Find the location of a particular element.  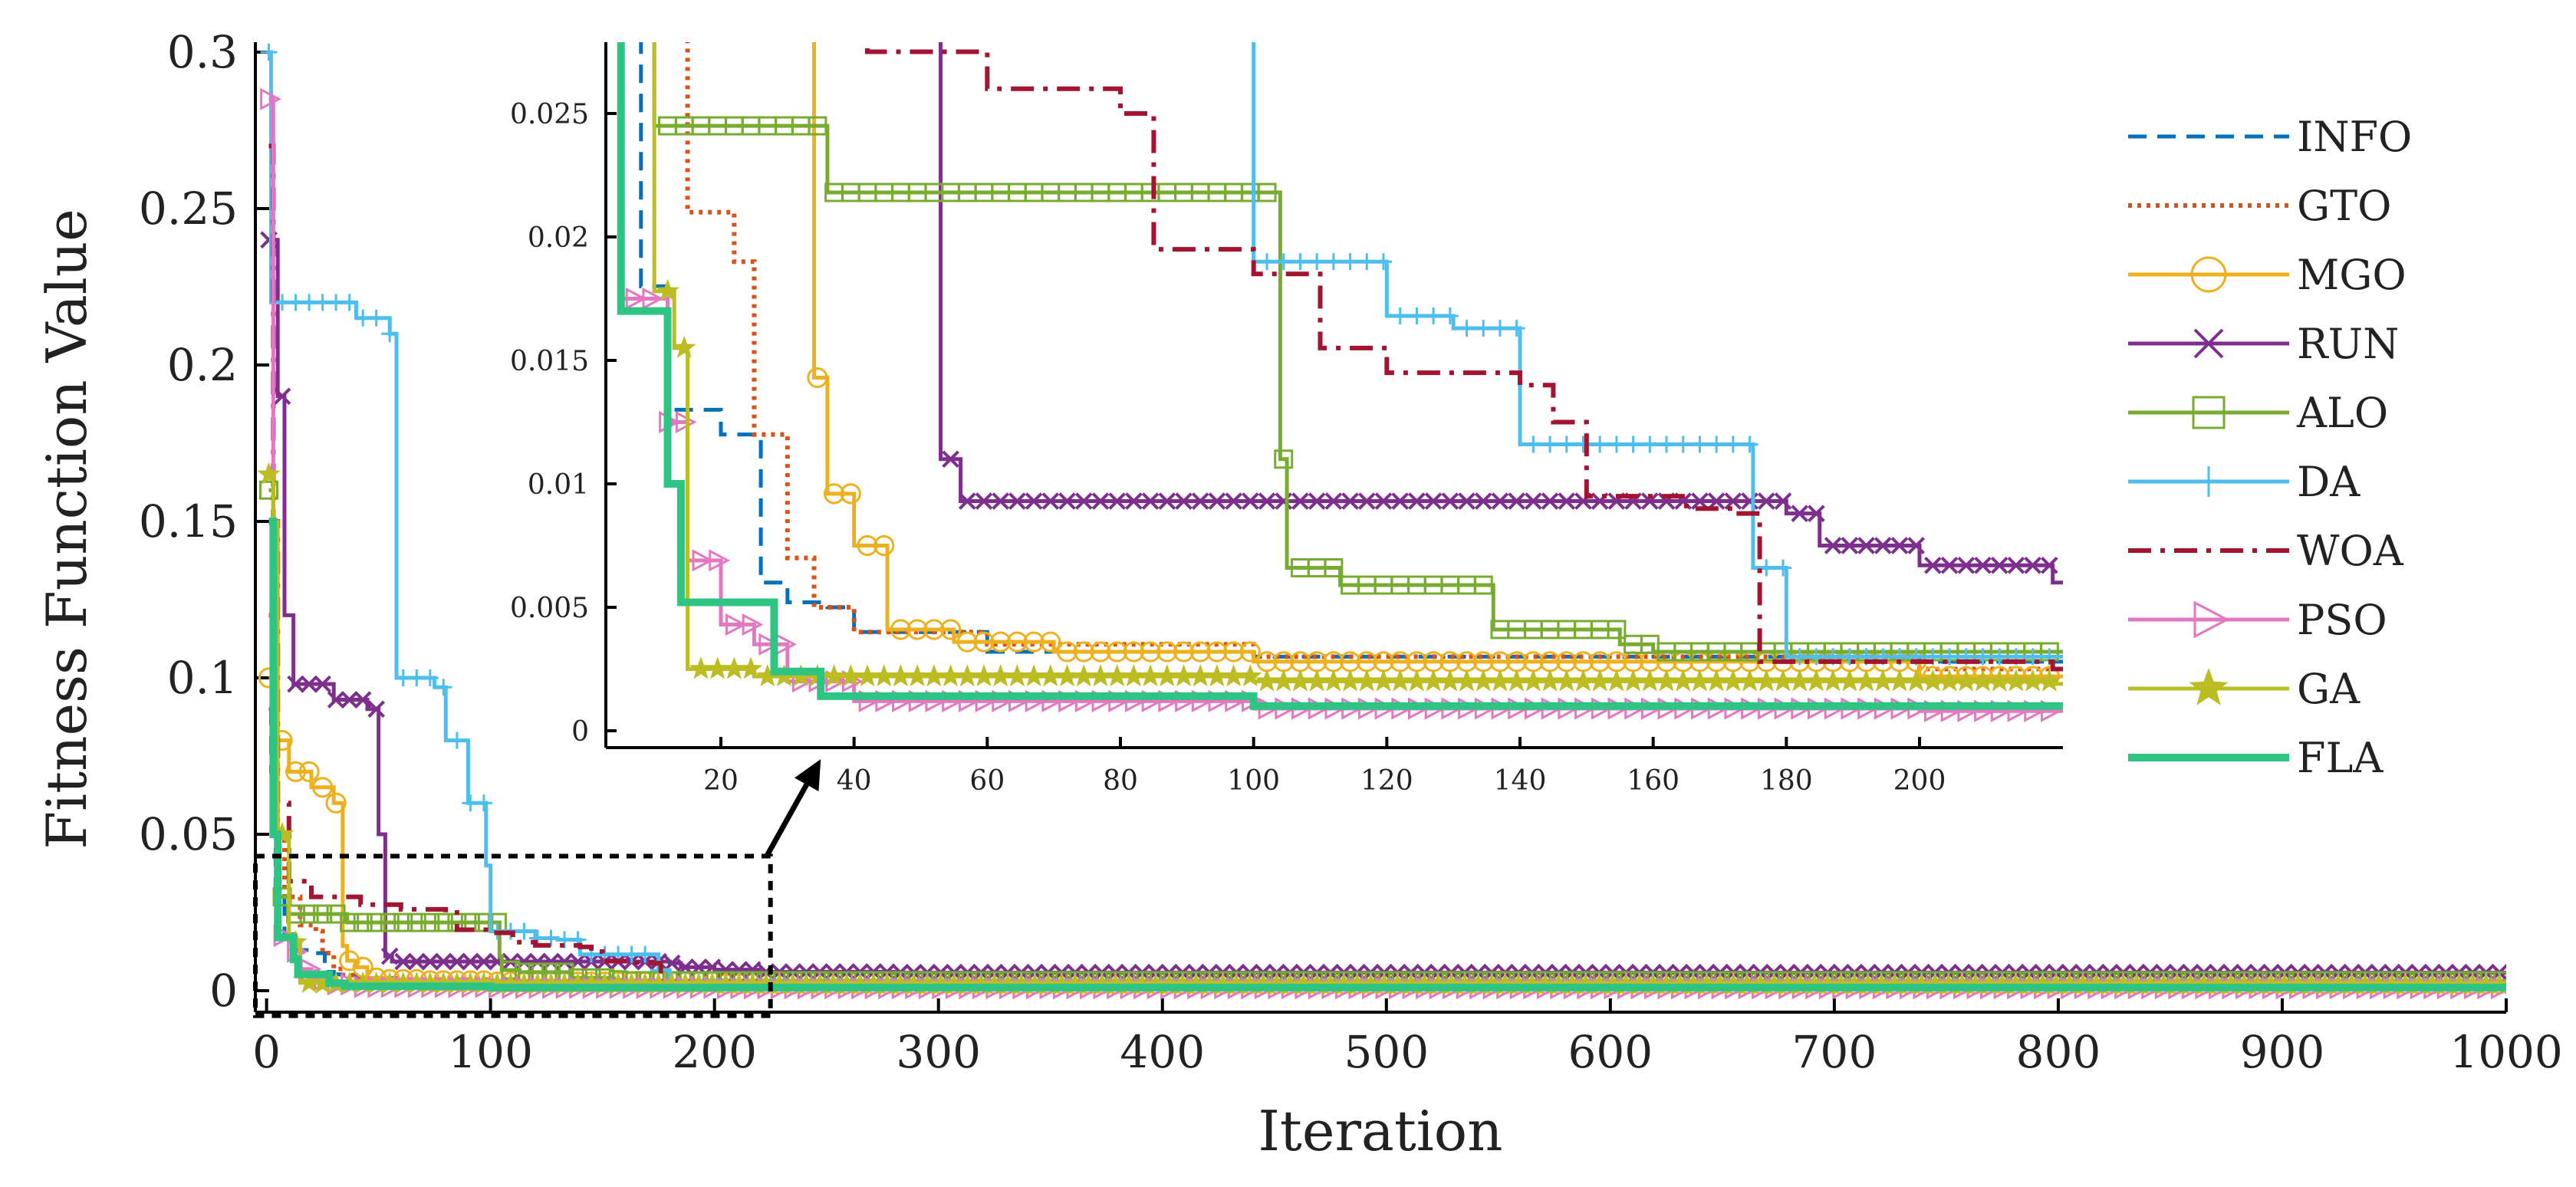

inset-x-tick-label: 160 is located at coordinates (1653, 781).